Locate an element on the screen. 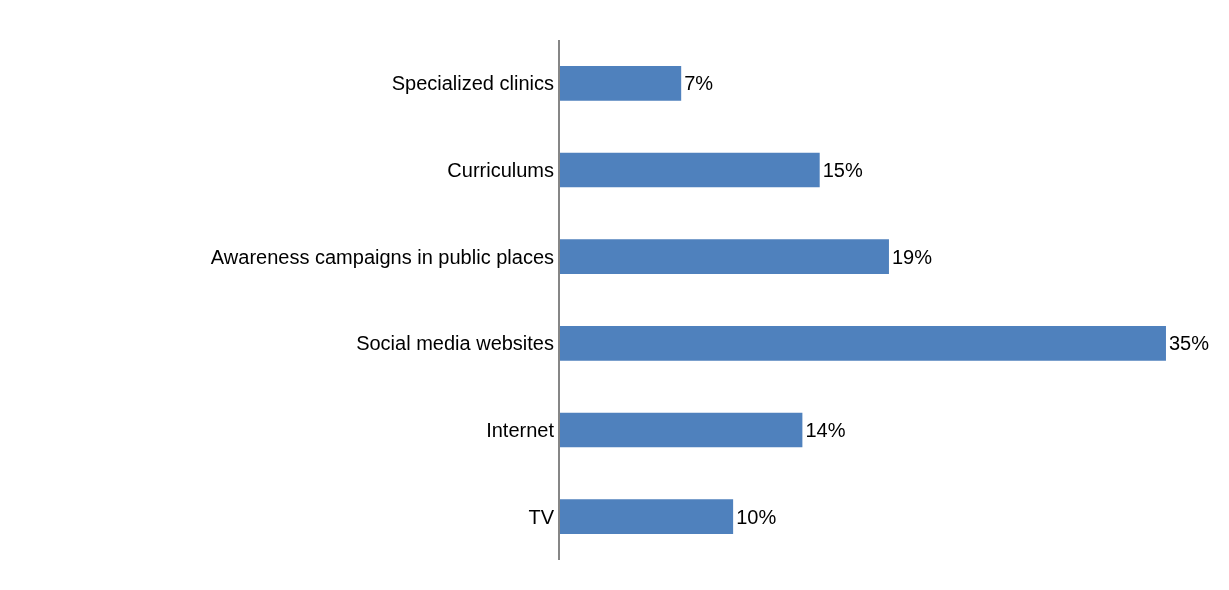 This screenshot has height=590, width=1229. data-label: 14% is located at coordinates (825, 430).